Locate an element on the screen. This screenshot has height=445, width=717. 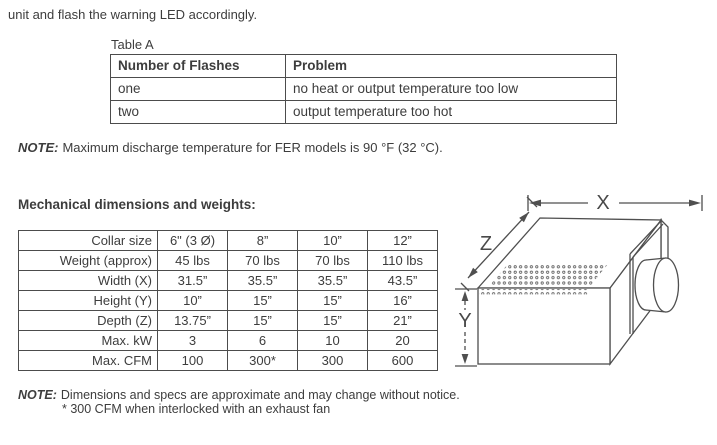
table-row-collar-size: Collar size 6" (3 Ø) 8” 10” 12” is located at coordinates (228, 240).